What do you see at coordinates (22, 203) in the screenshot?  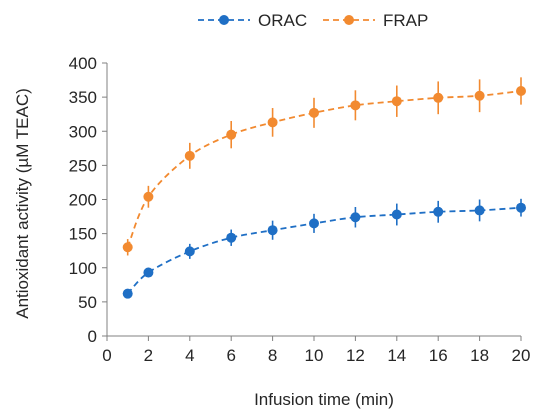 I see `y-axis-title: Antioxidant activity (µM TEAC)` at bounding box center [22, 203].